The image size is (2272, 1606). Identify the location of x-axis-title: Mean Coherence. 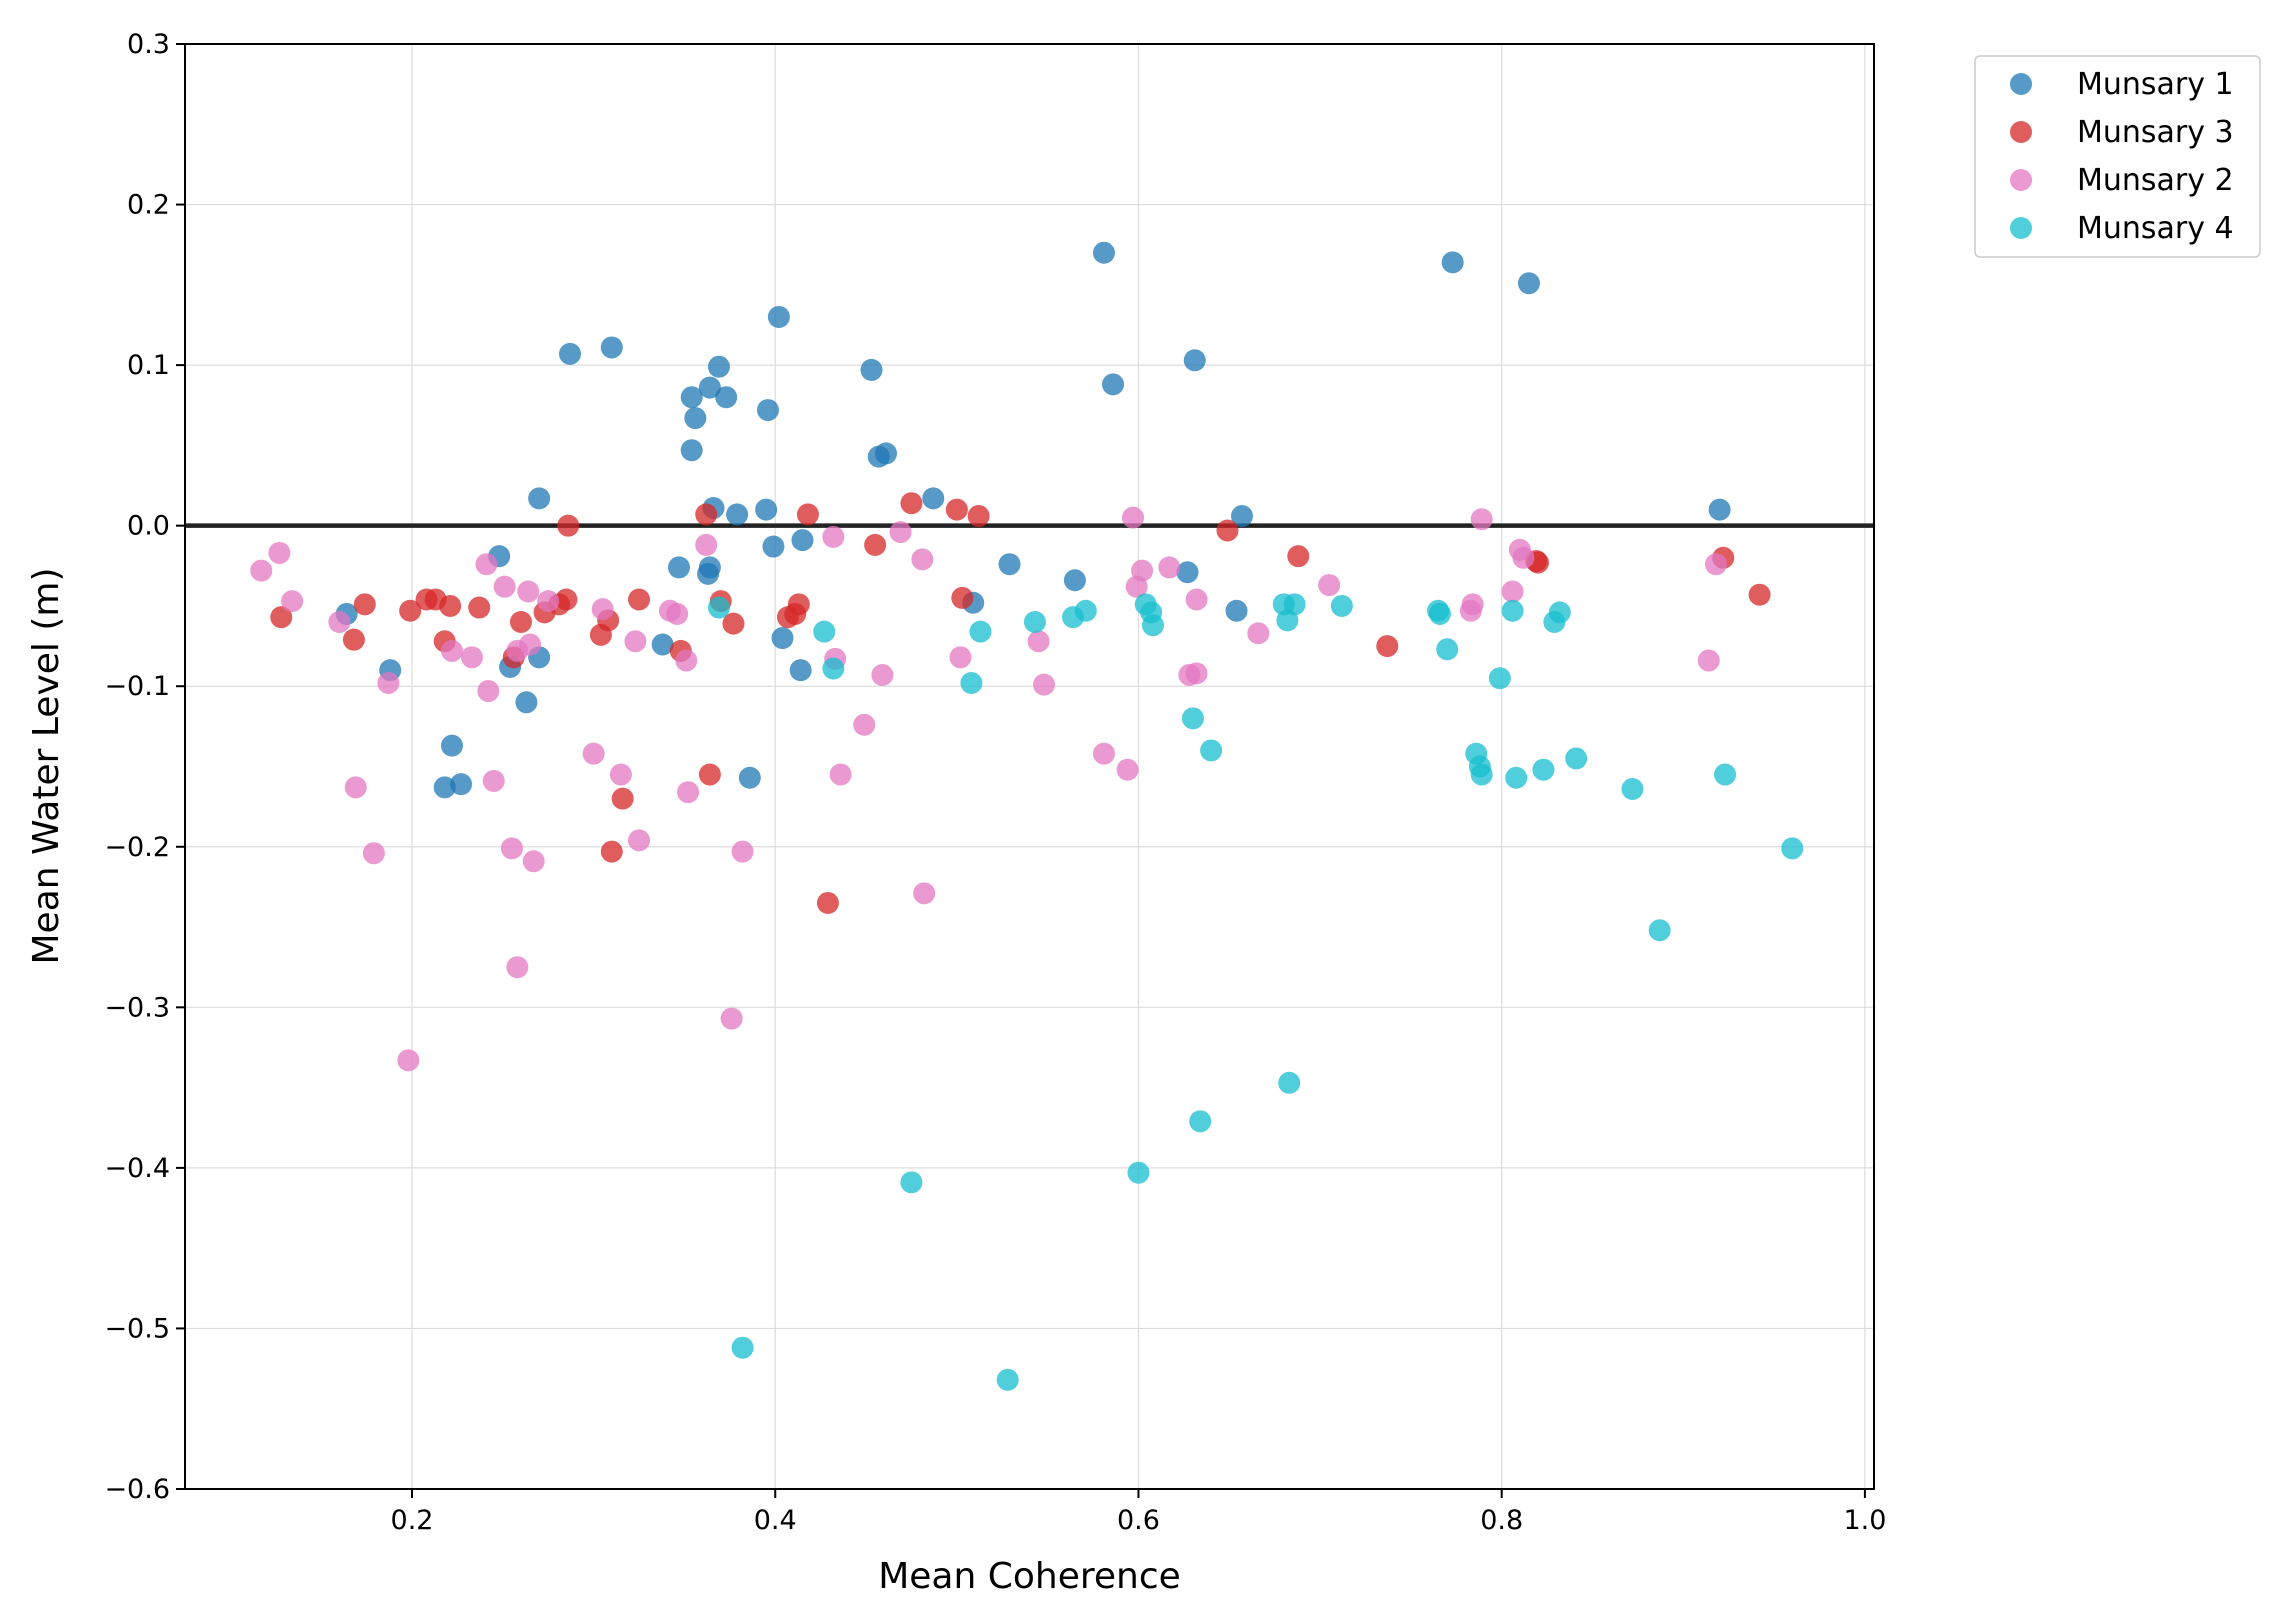
(1029, 1576).